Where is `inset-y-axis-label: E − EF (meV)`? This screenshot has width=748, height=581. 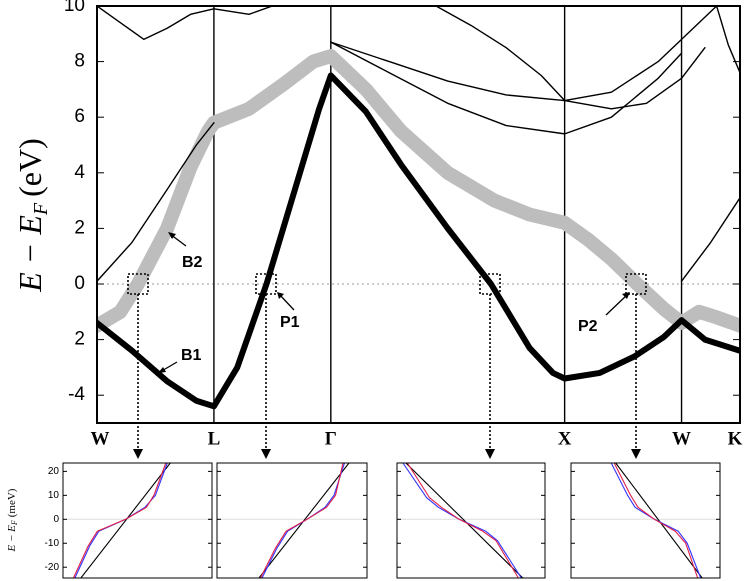 inset-y-axis-label: E − EF (meV) is located at coordinates (12, 520).